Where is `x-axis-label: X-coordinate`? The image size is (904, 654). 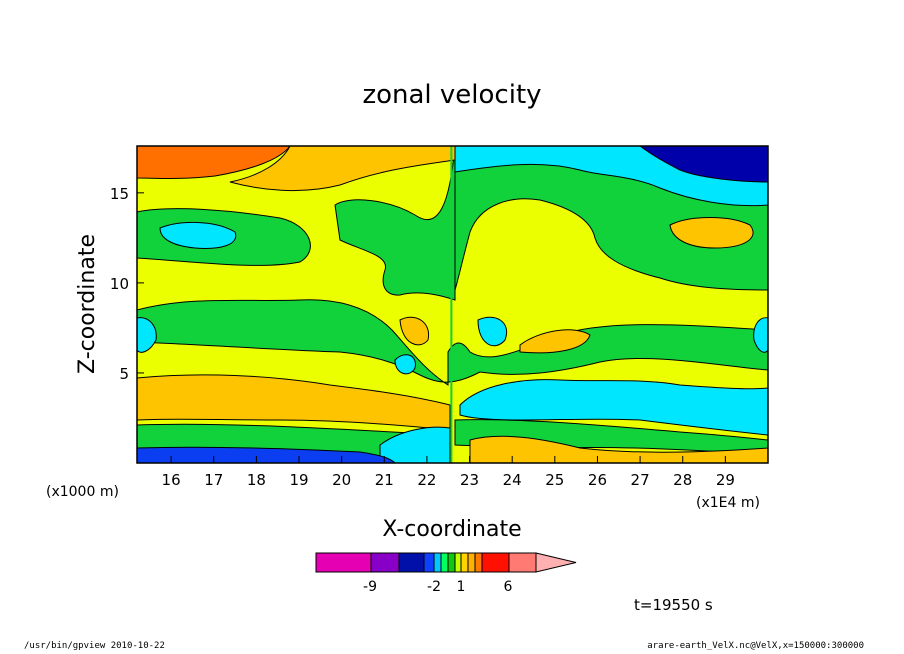 x-axis-label: X-coordinate is located at coordinates (451, 529).